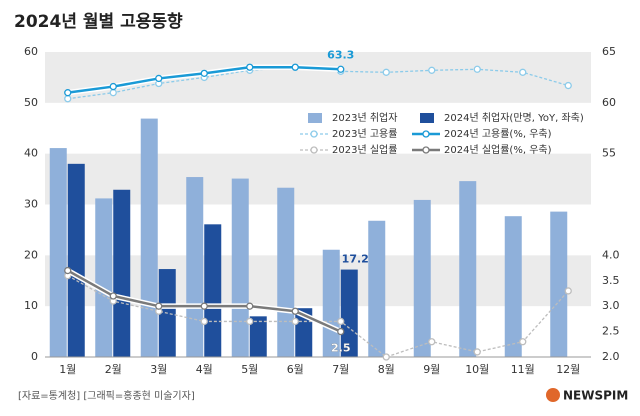 The image size is (640, 416). I want to click on x-tick-label: 12월, so click(568, 369).